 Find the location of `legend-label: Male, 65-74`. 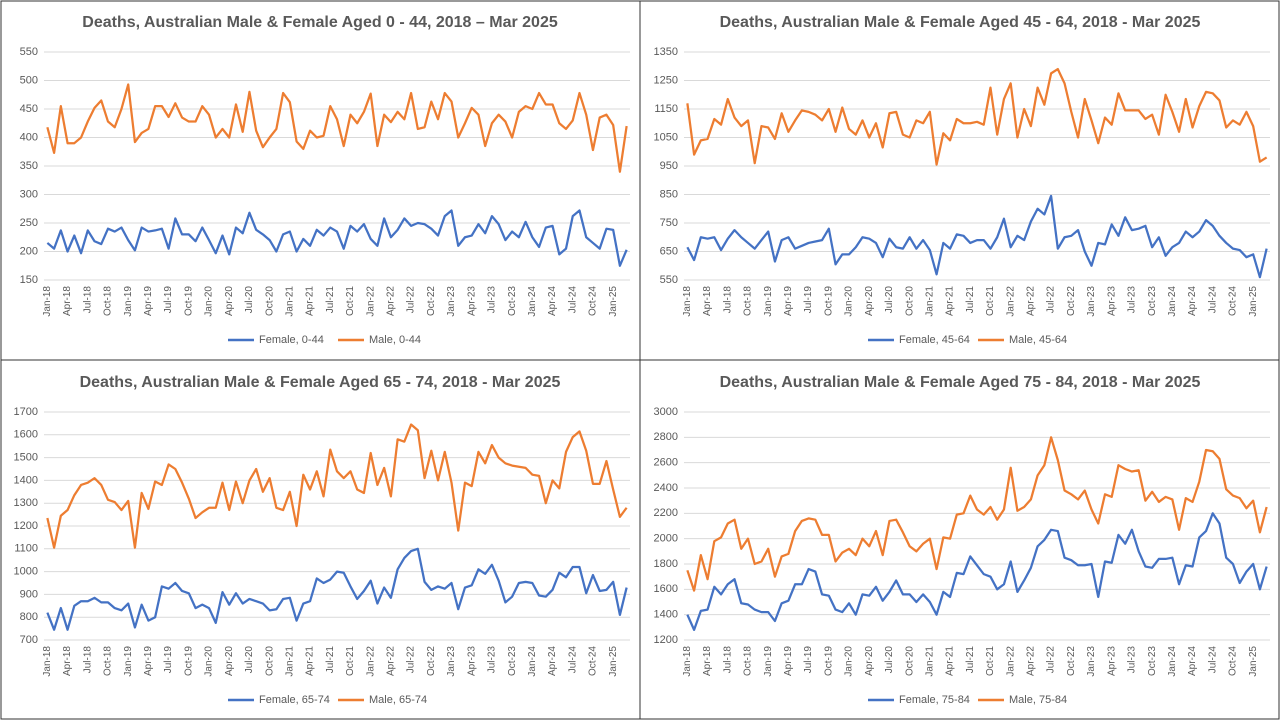

legend-label: Male, 65-74 is located at coordinates (398, 700).